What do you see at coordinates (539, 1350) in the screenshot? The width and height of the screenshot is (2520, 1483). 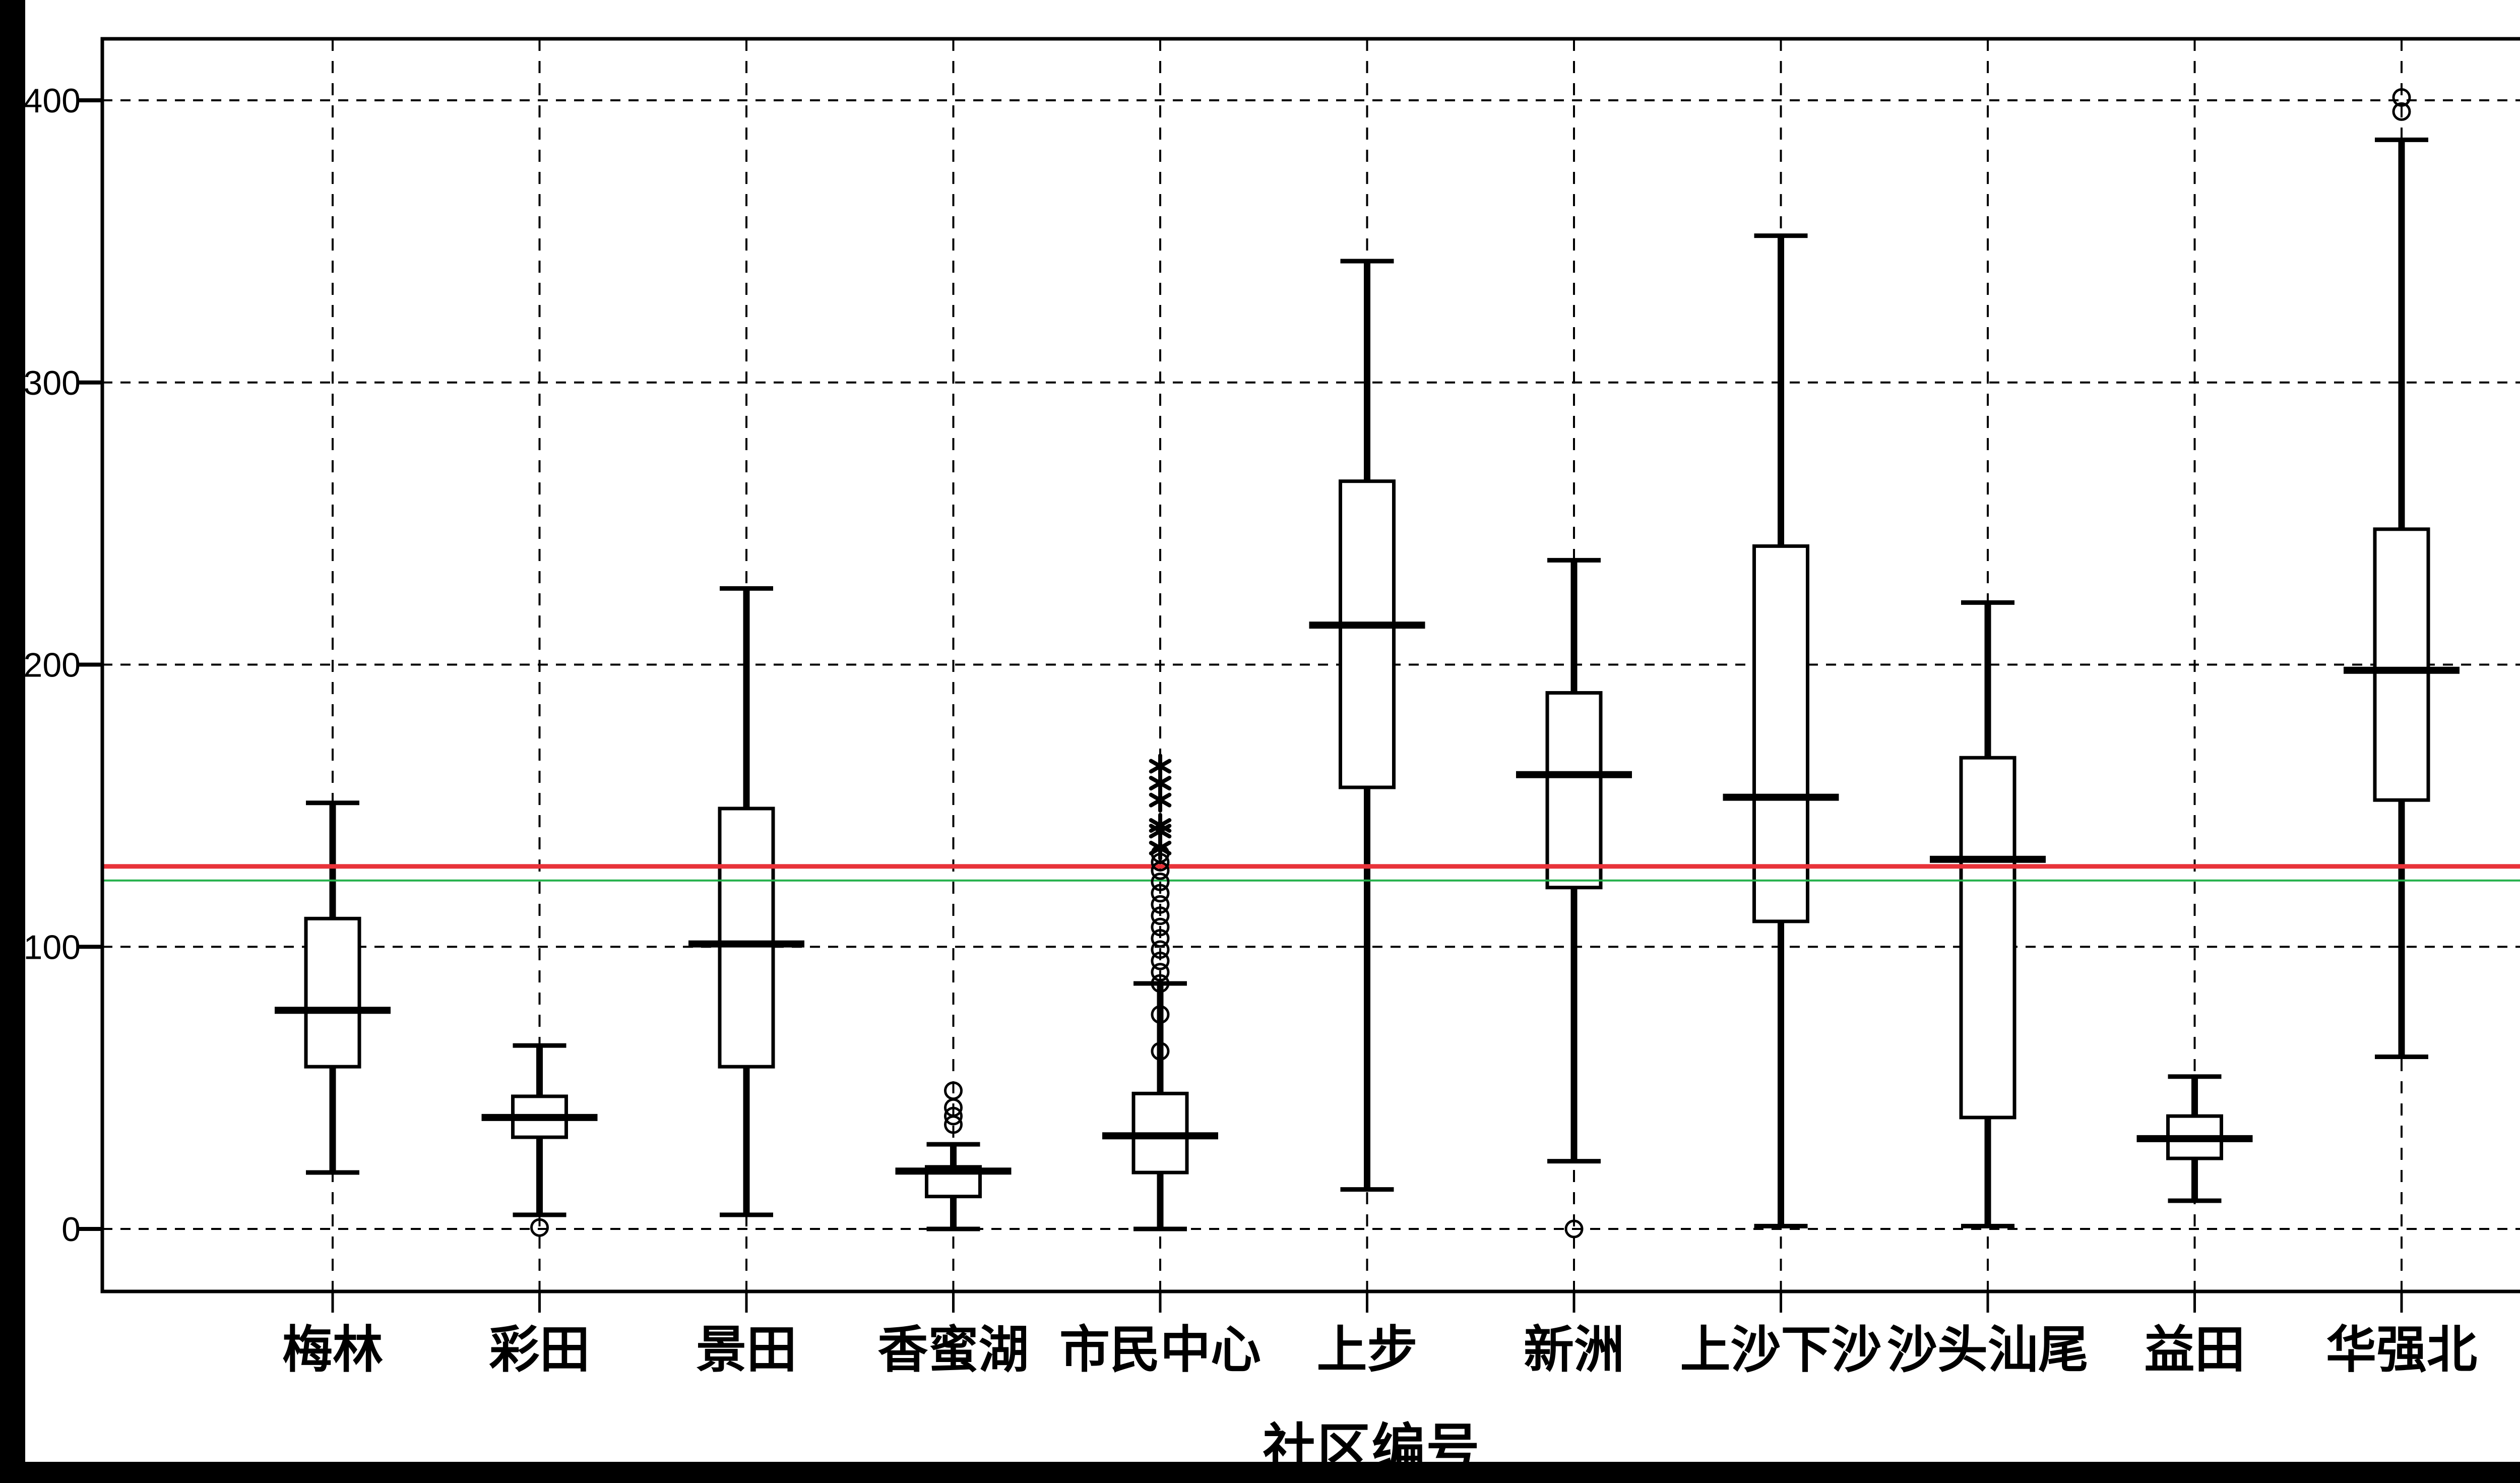 I see `x-category-label: 彩田` at bounding box center [539, 1350].